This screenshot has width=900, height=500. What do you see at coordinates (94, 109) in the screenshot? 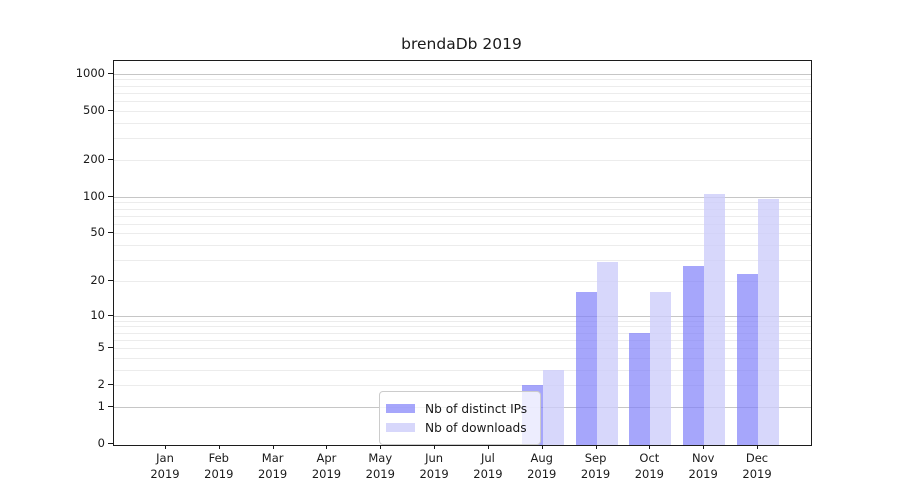
I see `y-tick-label: 500` at bounding box center [94, 109].